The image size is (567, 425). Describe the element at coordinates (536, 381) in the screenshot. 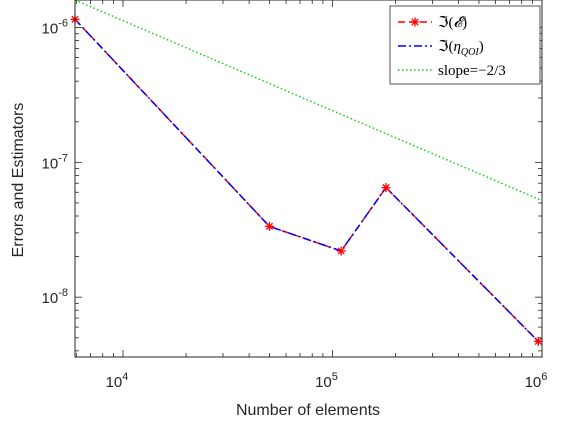

I see `x-tick-label: 10⁶` at that location.